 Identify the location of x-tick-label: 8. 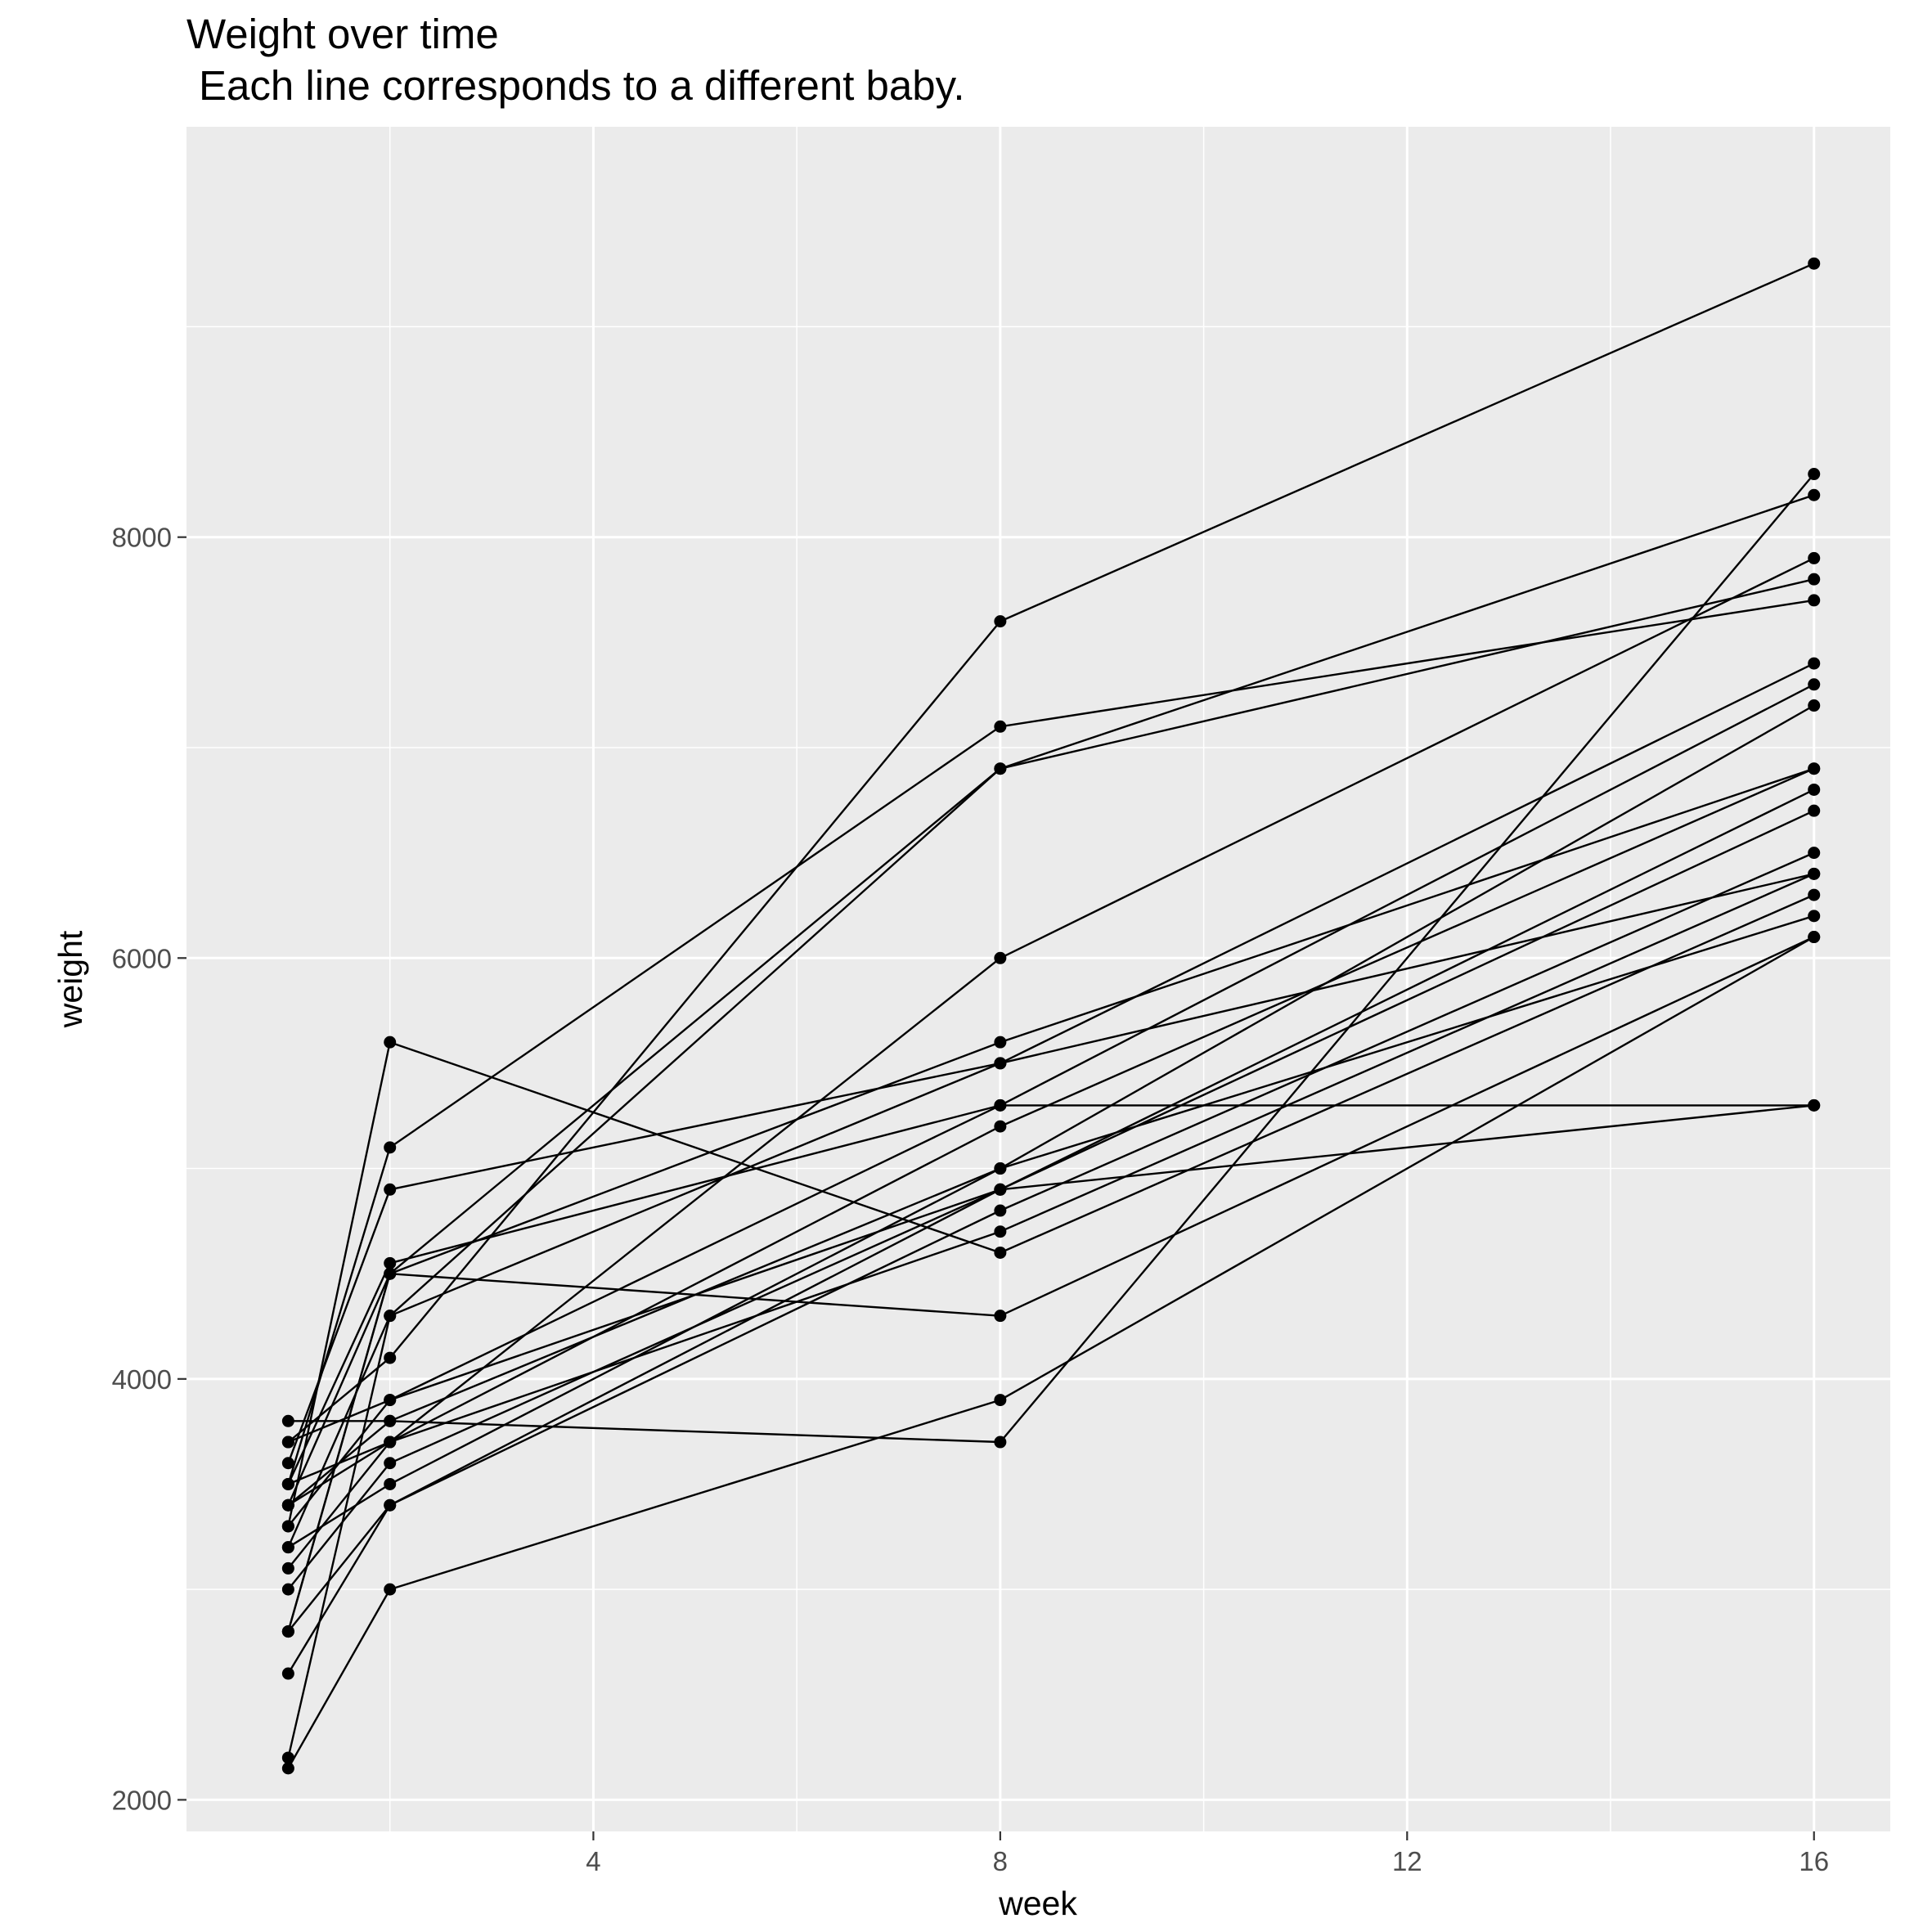
(1001, 1861).